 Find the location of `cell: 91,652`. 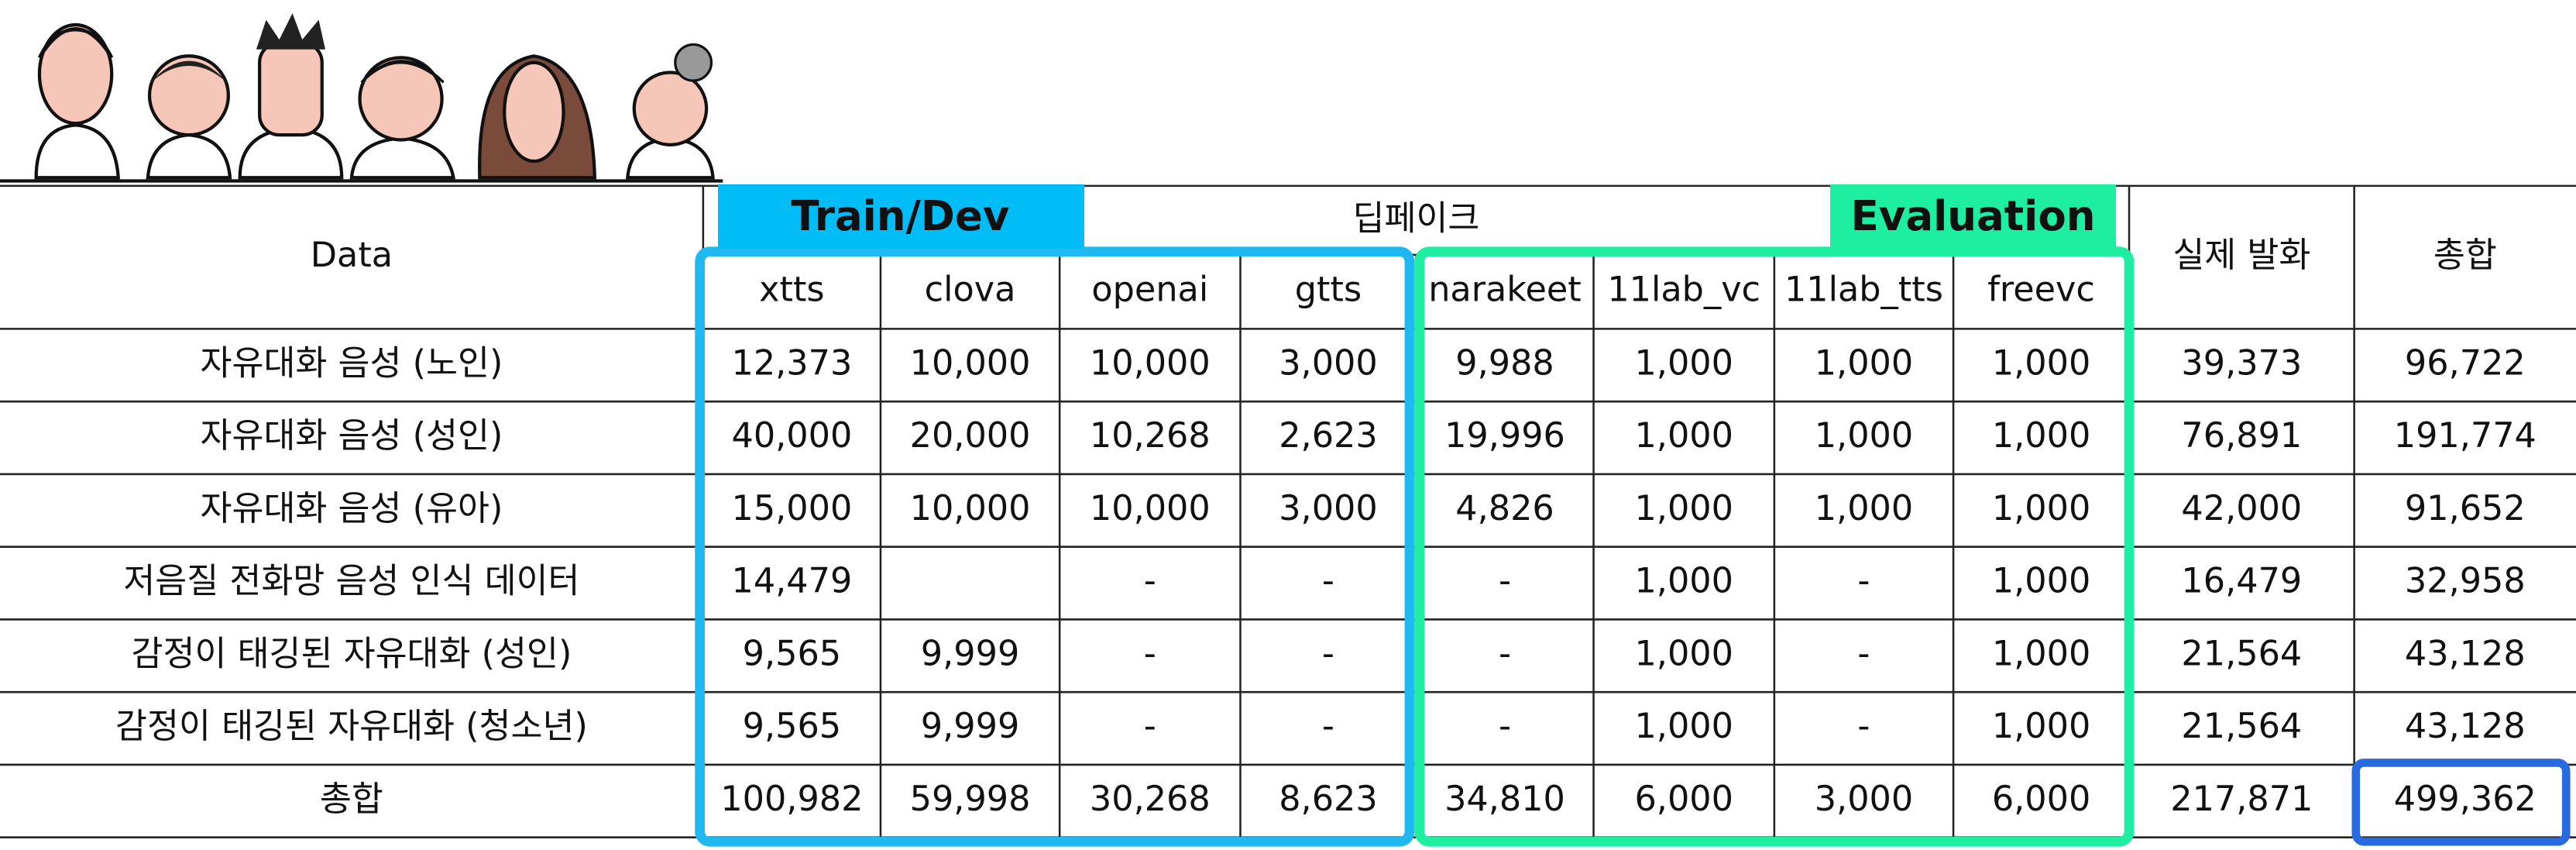

cell: 91,652 is located at coordinates (2465, 508).